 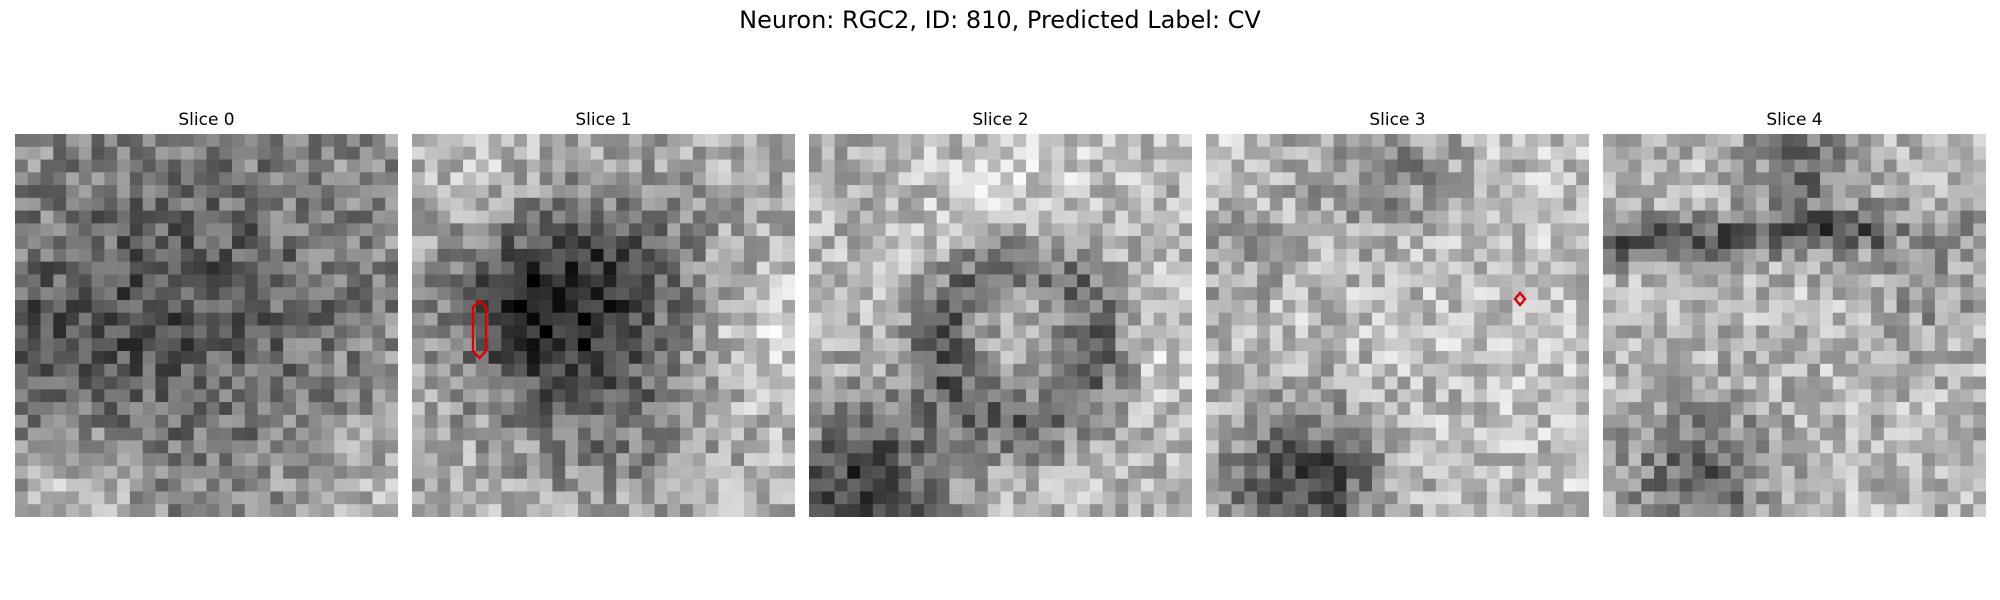 I want to click on slice-panel-0: Slice 0, so click(x=206, y=312).